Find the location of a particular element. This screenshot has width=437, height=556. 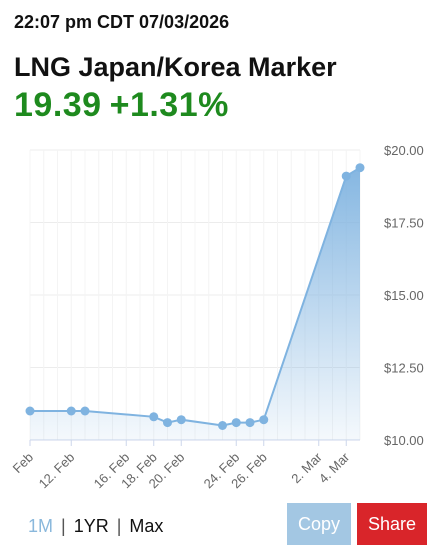

price-change: +1.31% is located at coordinates (169, 105).